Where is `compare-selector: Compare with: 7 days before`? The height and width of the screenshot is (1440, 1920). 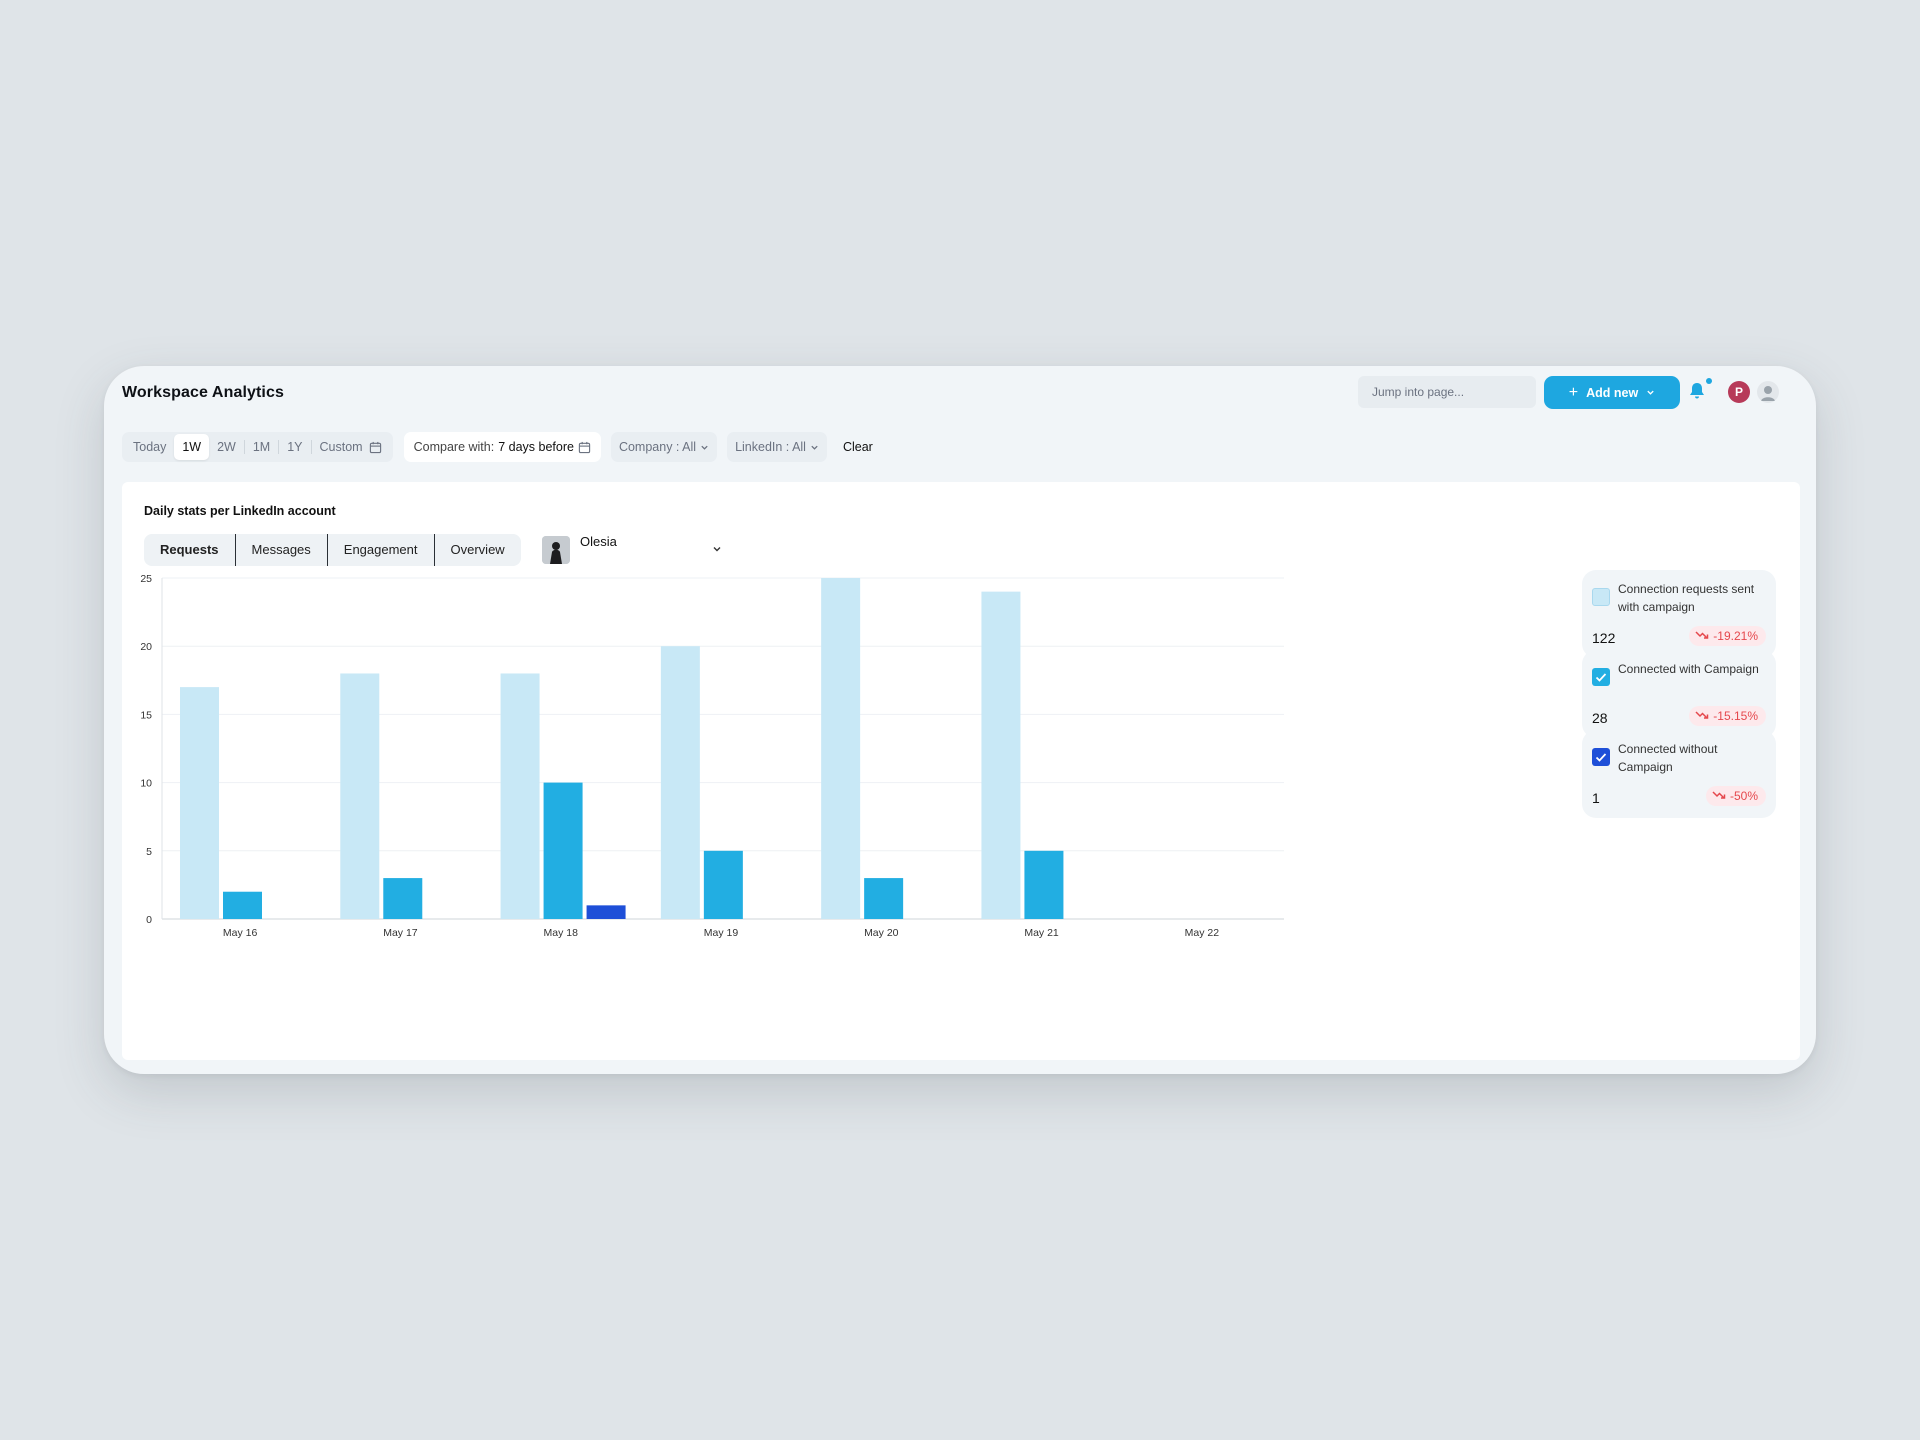 compare-selector: Compare with: 7 days before is located at coordinates (502, 447).